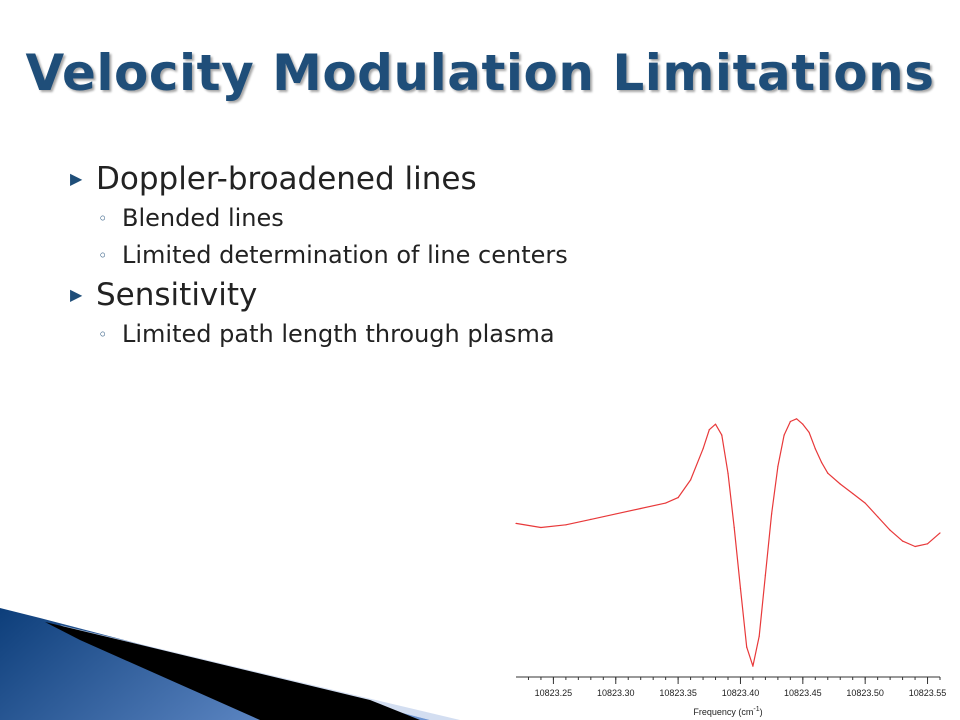 This screenshot has width=960, height=720. I want to click on sub-bullet-text: Blended lines, so click(203, 218).